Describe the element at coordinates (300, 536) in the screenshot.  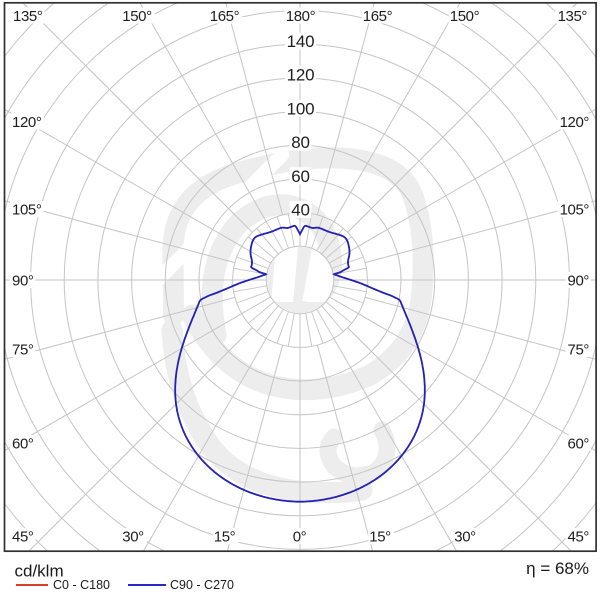
I see `svg-text: 0°` at that location.